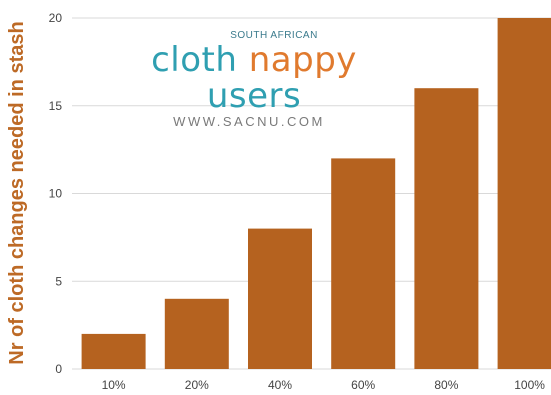  Describe the element at coordinates (56, 106) in the screenshot. I see `y-tick-label: 15` at that location.